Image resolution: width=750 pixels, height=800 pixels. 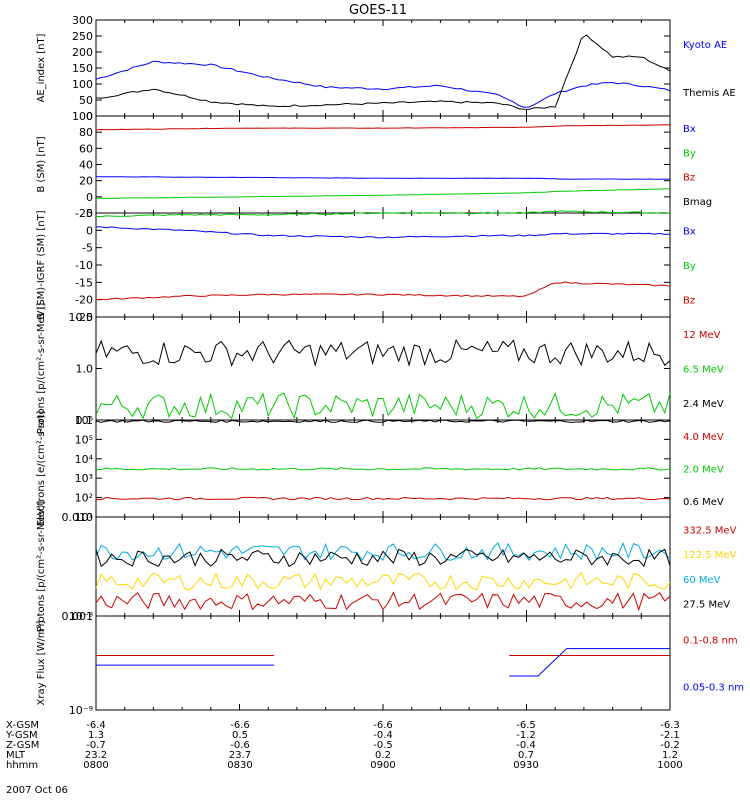 I want to click on footer-row-label: hhmm, so click(x=22, y=765).